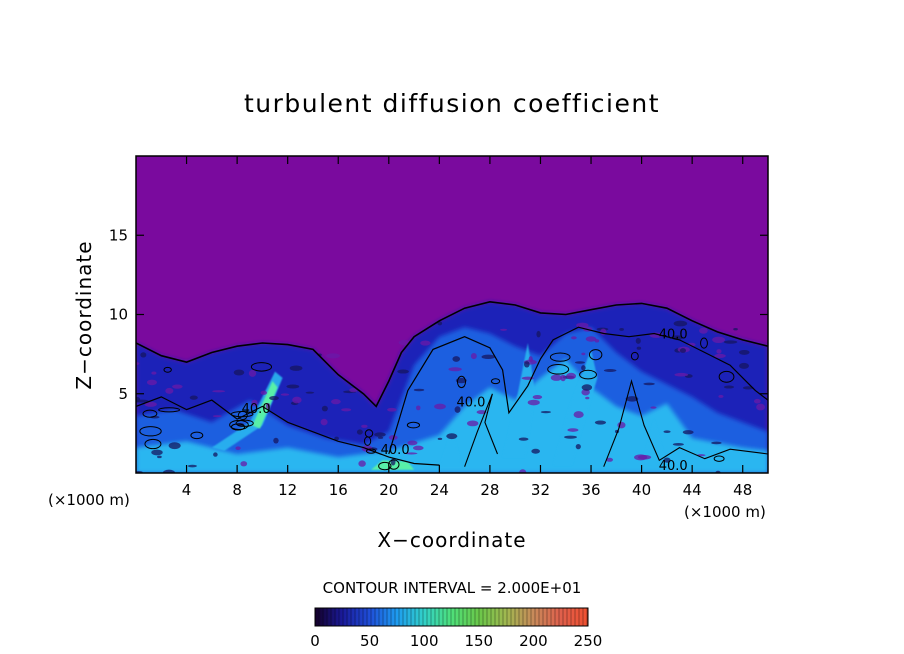  I want to click on x-tick-label: 4, so click(187, 490).